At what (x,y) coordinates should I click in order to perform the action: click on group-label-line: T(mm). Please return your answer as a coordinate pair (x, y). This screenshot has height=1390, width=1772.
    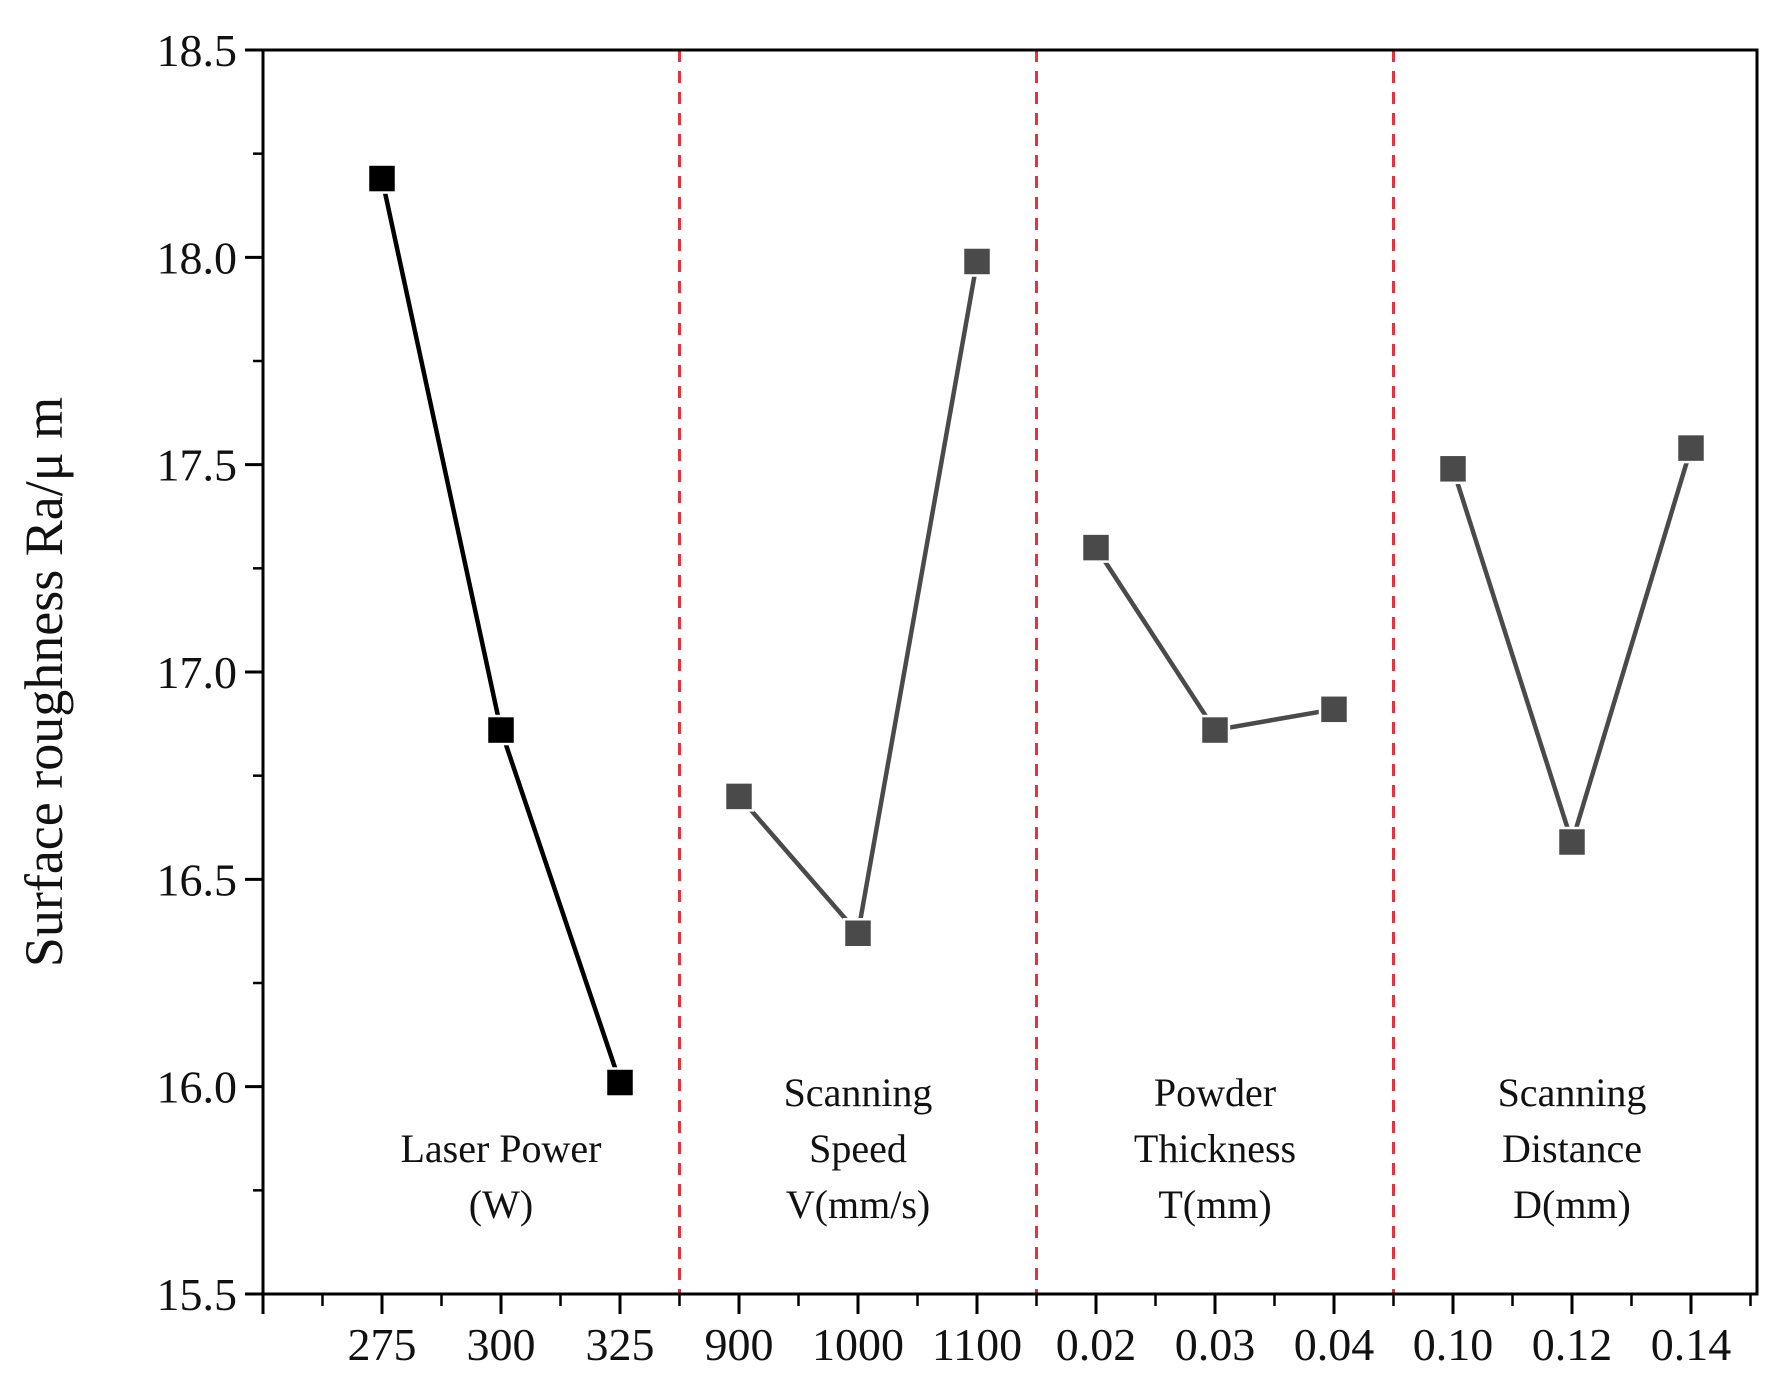
    Looking at the image, I should click on (1214, 1204).